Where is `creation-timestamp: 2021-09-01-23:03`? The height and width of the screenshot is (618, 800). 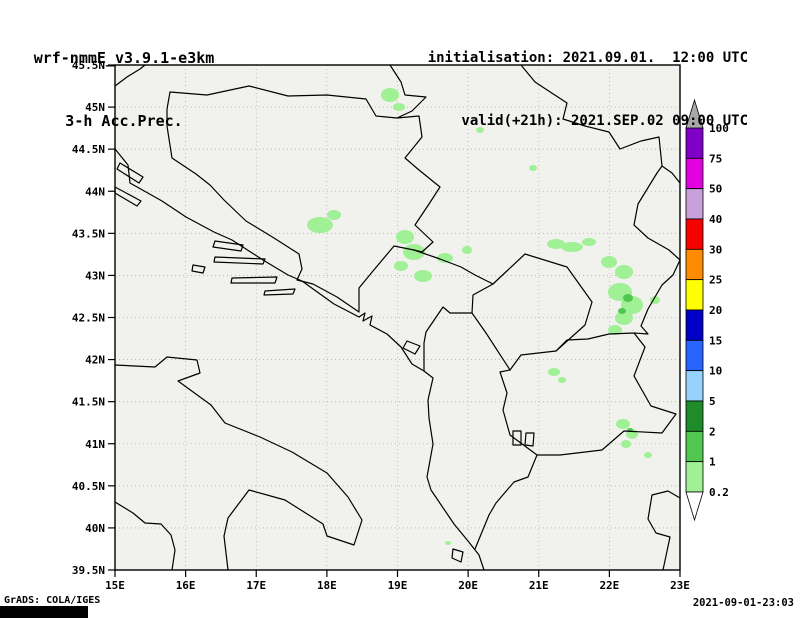 creation-timestamp: 2021-09-01-23:03 is located at coordinates (743, 603).